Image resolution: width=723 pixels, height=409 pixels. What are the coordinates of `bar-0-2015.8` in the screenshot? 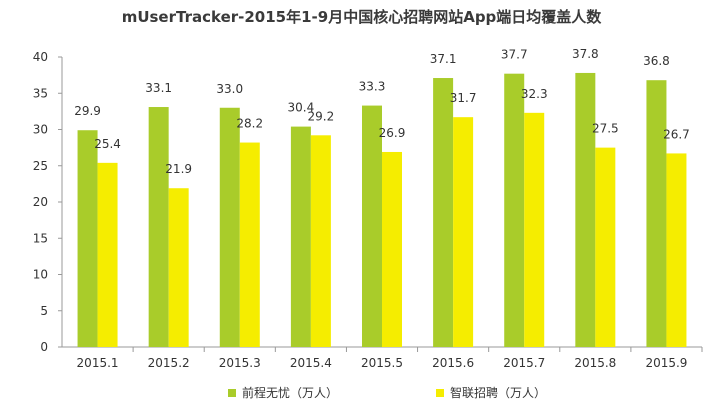 It's located at (585, 209).